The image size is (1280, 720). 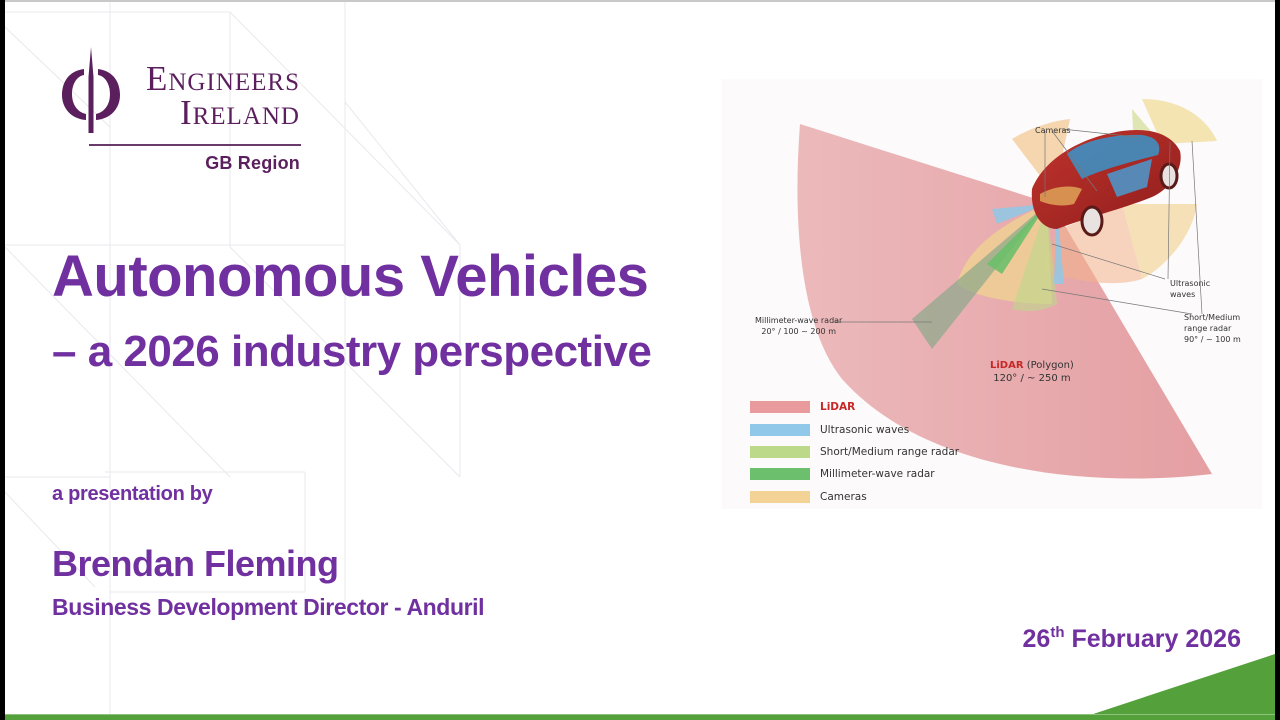 I want to click on logo-text-ireland: Ireland, so click(x=239, y=112).